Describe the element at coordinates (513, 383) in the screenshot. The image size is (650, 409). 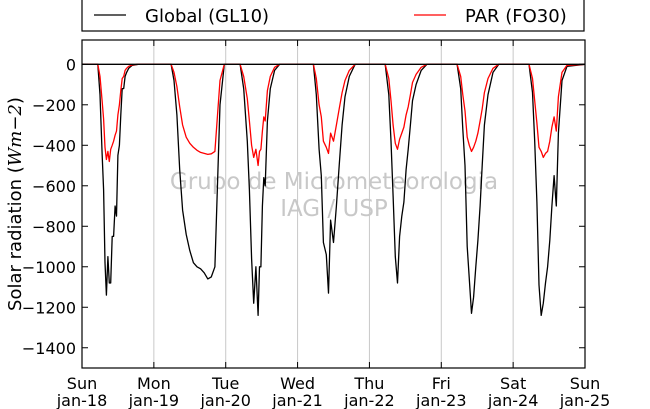
I see `x-tick-day-6: Sat` at that location.